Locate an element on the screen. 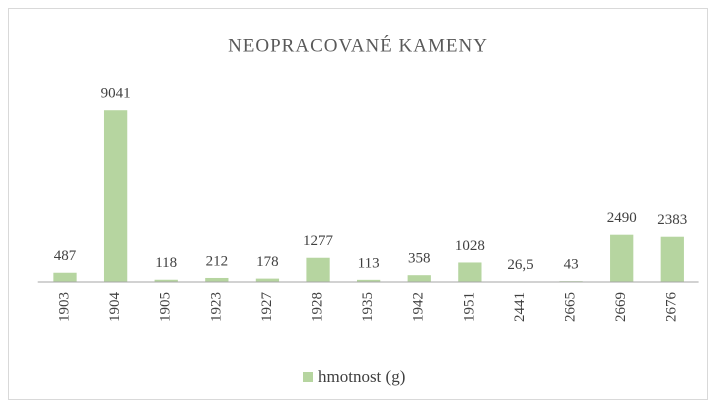  x-tick-label: 1923 is located at coordinates (216, 307).